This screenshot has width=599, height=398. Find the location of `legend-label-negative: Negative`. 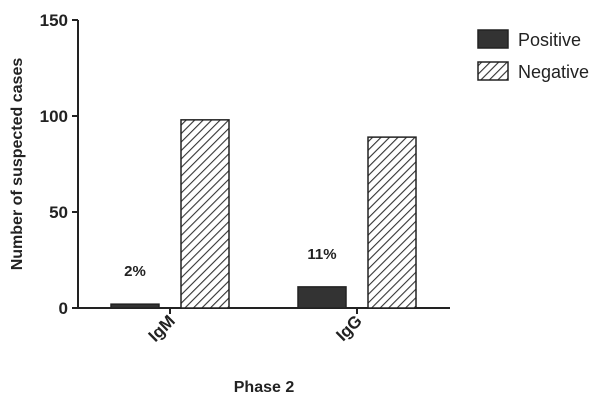

legend-label-negative: Negative is located at coordinates (553, 72).